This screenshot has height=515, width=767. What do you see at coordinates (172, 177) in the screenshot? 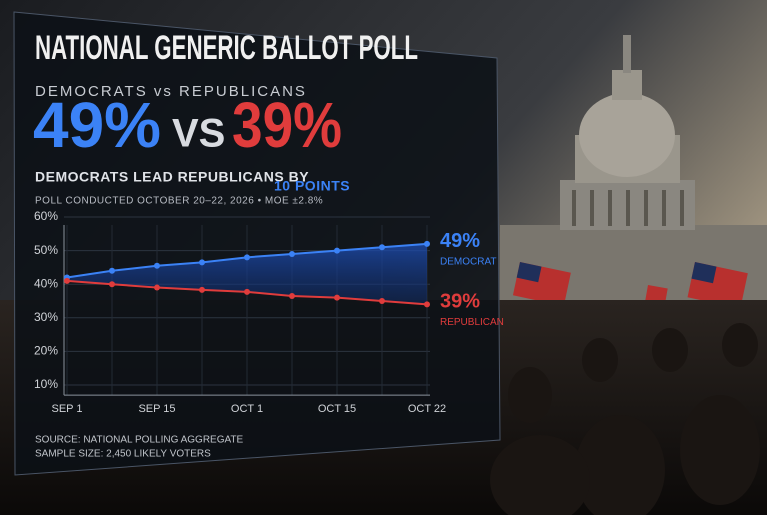
I see `lead-text: DEMOCRATS LEAD REPUBLICANS BY` at bounding box center [172, 177].